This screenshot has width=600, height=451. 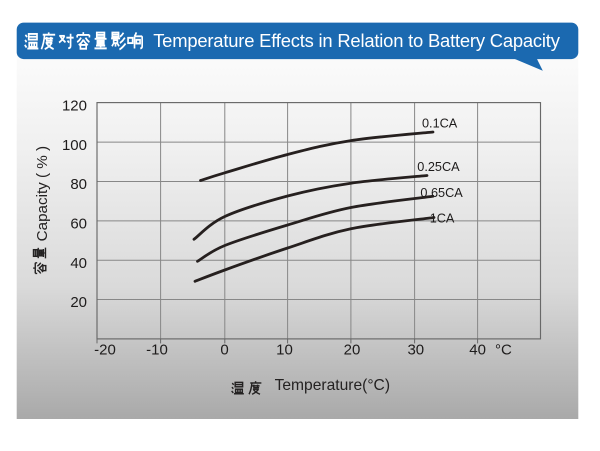 I want to click on svg-text: 0.1CA, so click(x=440, y=124).